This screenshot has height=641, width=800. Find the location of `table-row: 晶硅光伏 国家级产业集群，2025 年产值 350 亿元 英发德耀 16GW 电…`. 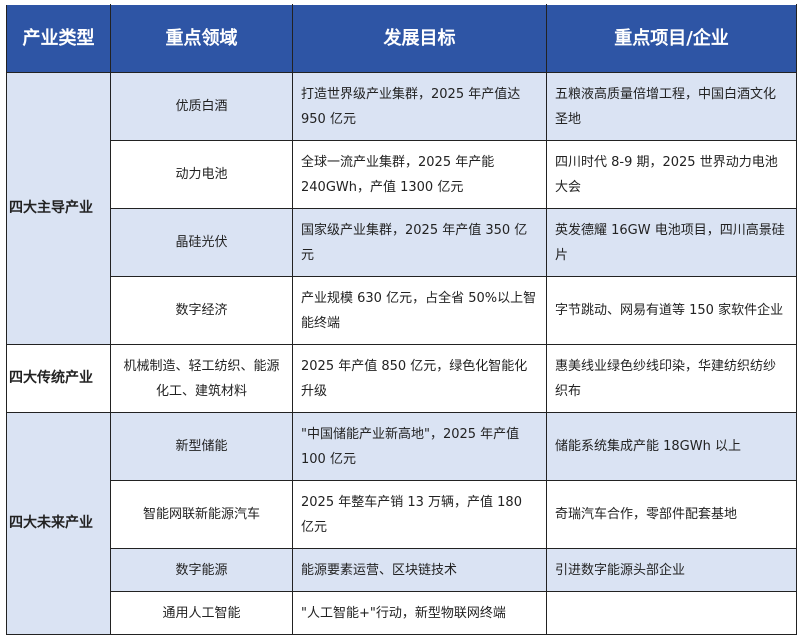

table-row: 晶硅光伏 国家级产业集群，2025 年产值 350 亿元 英发德耀 16GW 电… is located at coordinates (401, 242).